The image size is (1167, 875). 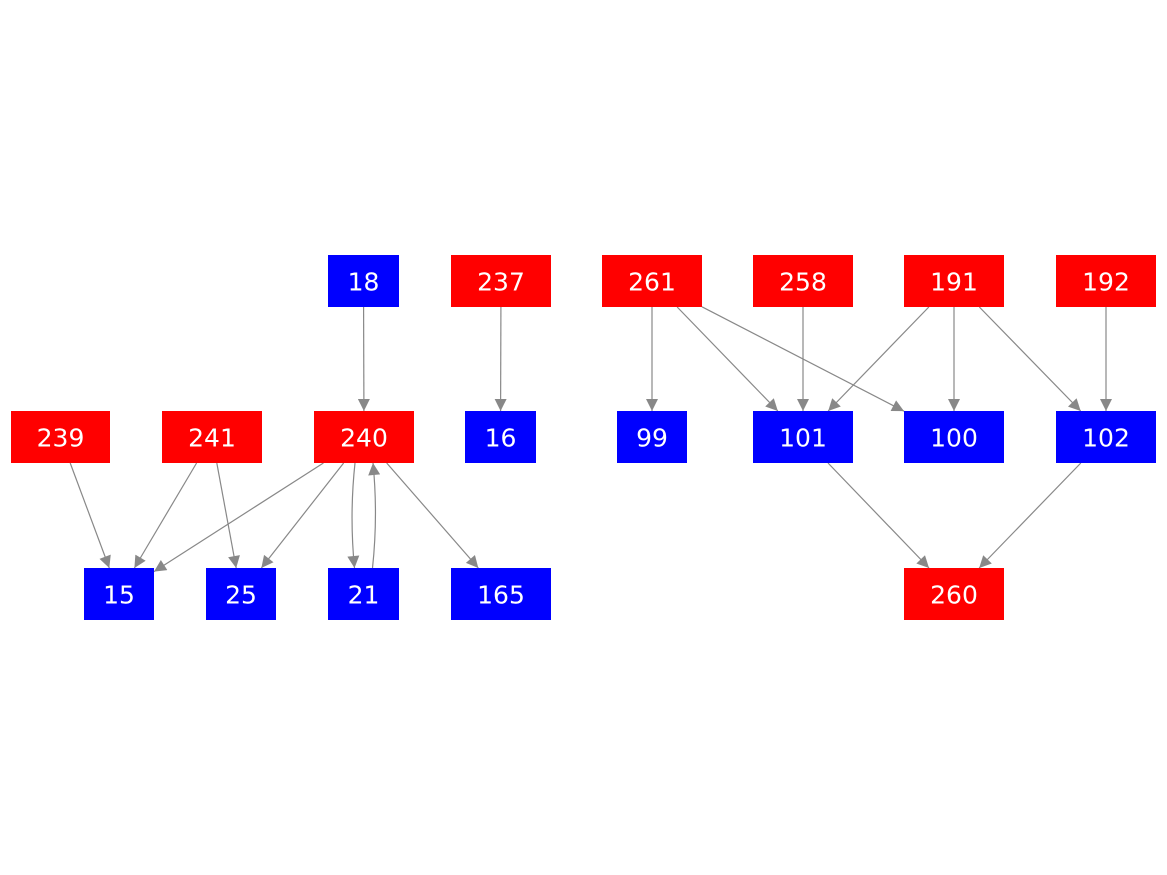 I want to click on node-label: 25, so click(x=241, y=595).